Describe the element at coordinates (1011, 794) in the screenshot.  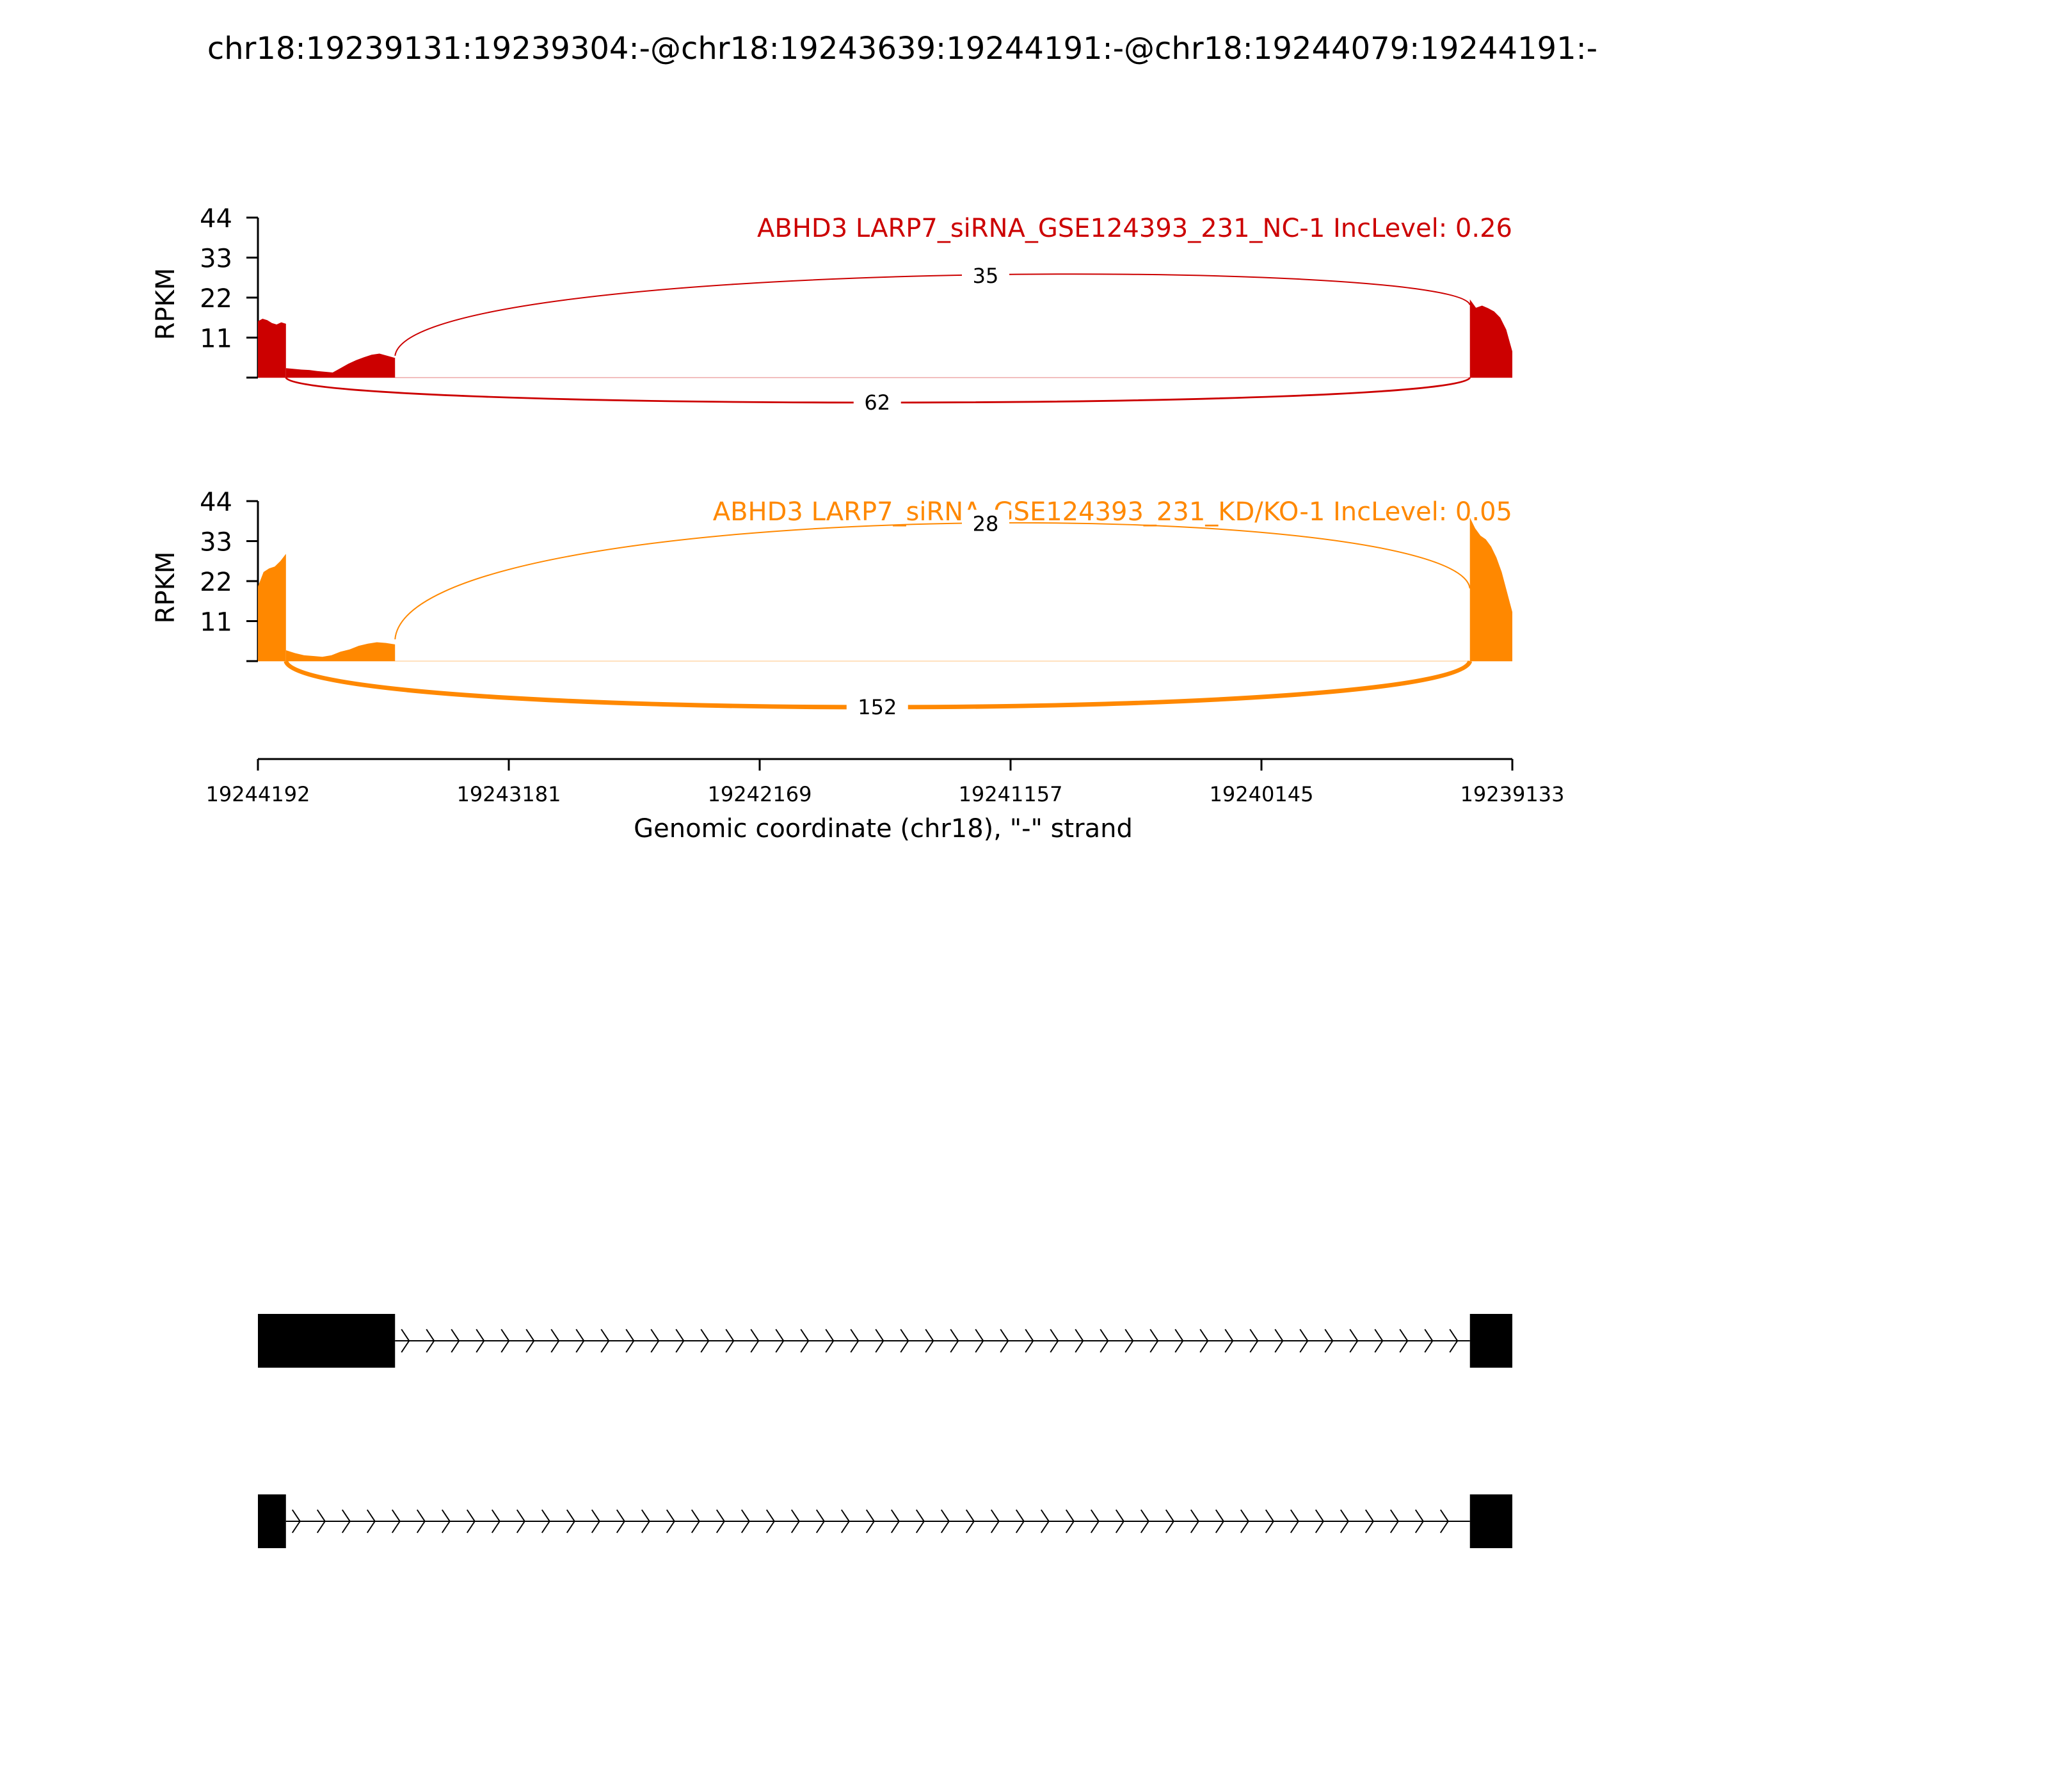
I see `x-tick-label: 19241157` at that location.